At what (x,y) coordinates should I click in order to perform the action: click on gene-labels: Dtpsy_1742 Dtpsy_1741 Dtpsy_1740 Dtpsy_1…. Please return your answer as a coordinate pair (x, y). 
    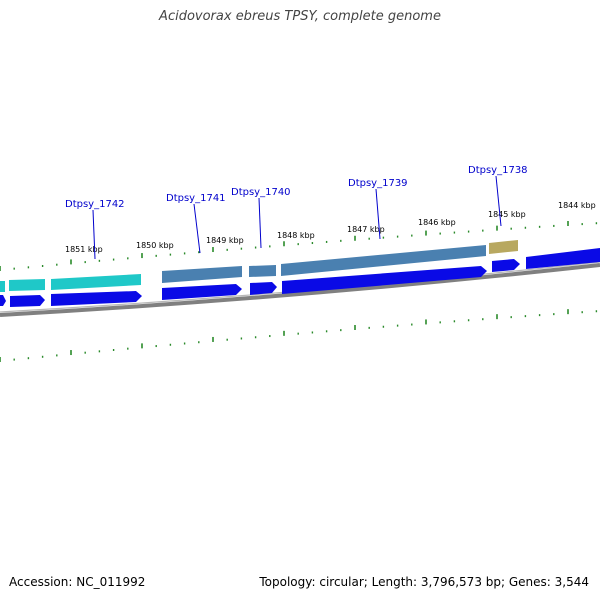
    Looking at the image, I should click on (296, 187).